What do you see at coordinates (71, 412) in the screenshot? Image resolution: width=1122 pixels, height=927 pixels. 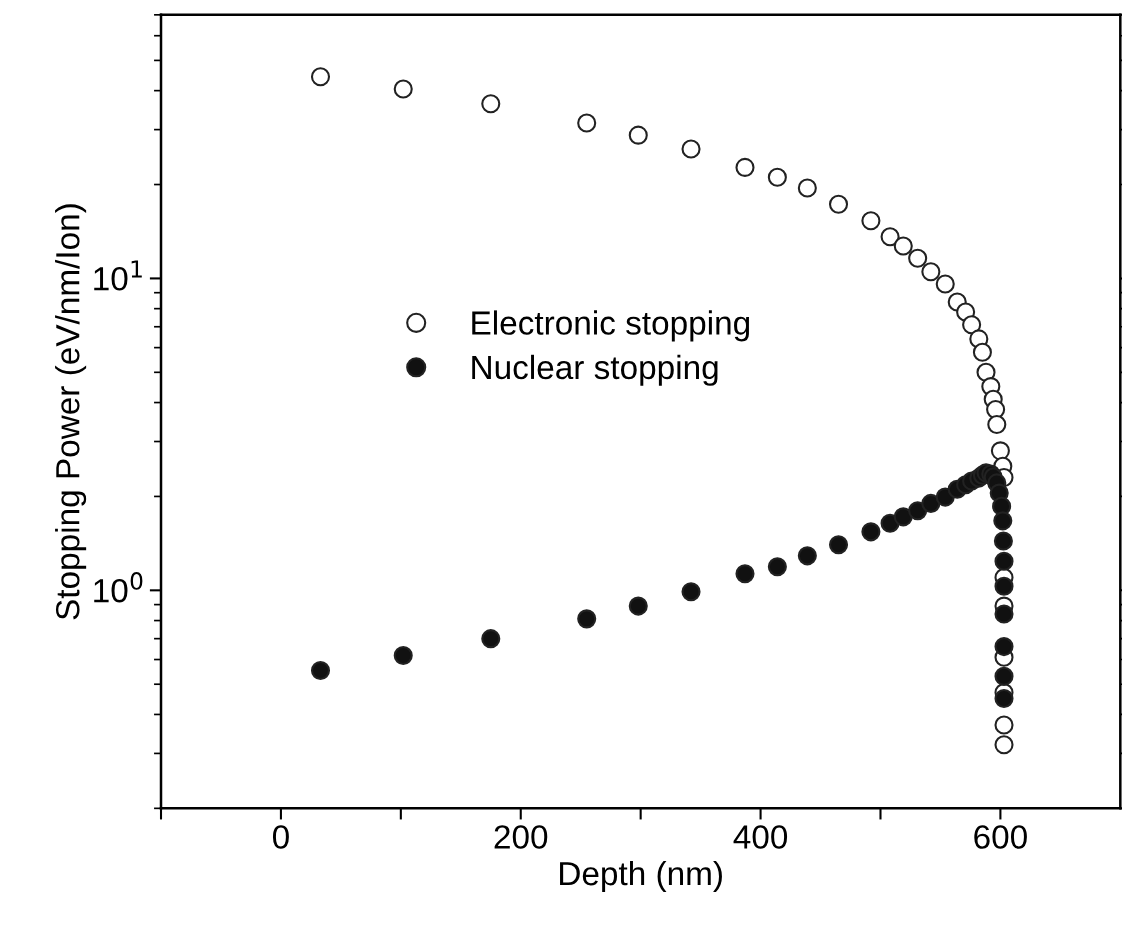 I see `y-axis-title: Stopping Power (eV/nm/Ion)` at bounding box center [71, 412].